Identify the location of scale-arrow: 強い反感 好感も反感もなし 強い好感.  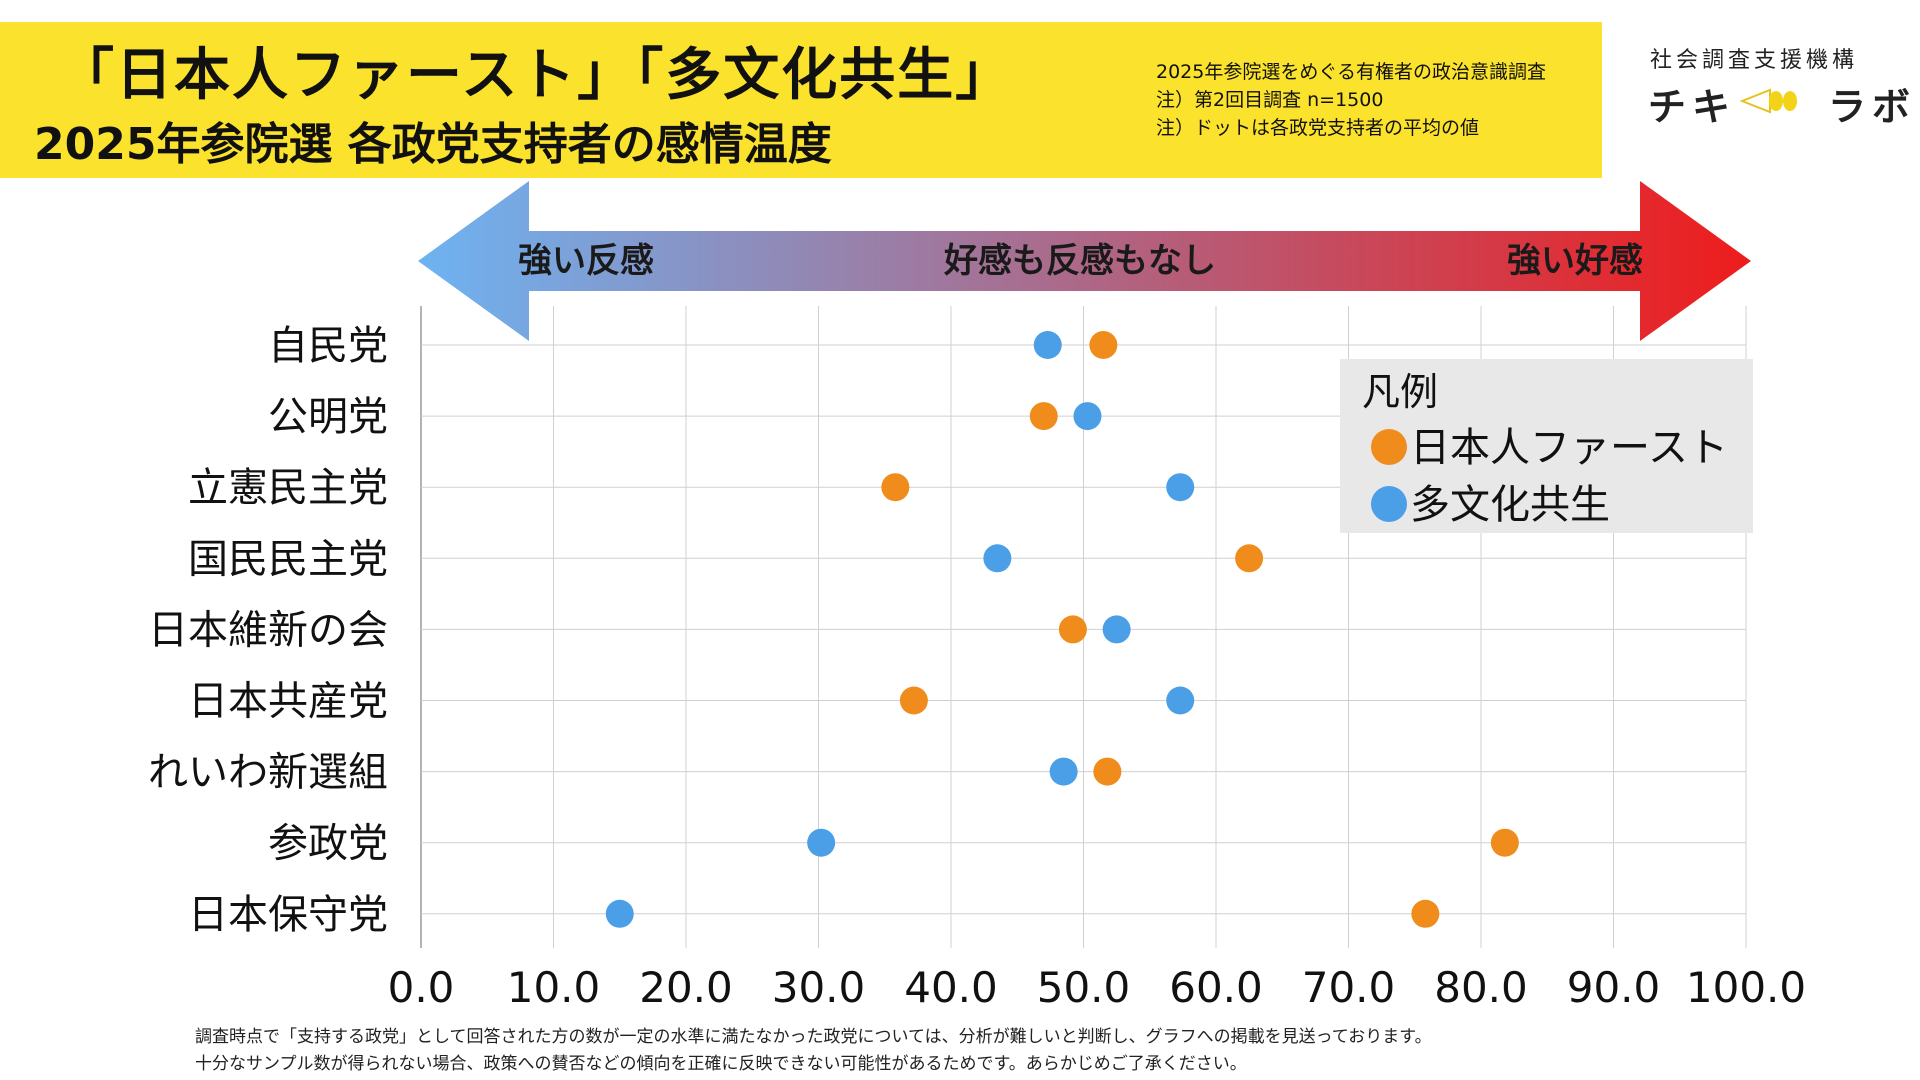
(1084, 261).